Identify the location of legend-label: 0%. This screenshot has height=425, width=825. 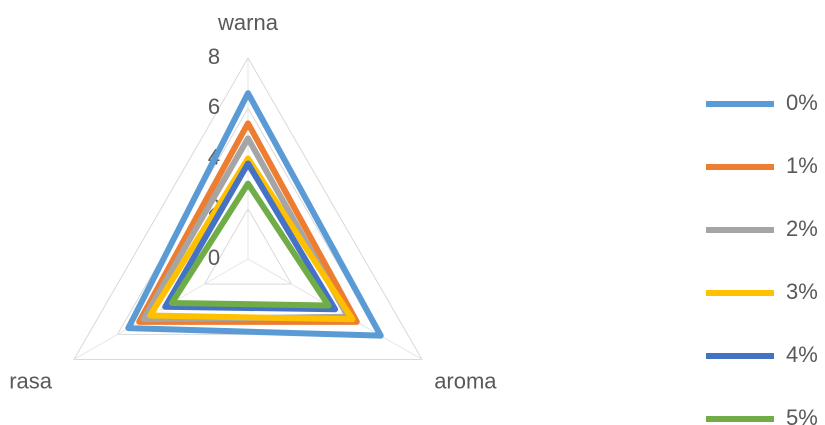
(802, 102).